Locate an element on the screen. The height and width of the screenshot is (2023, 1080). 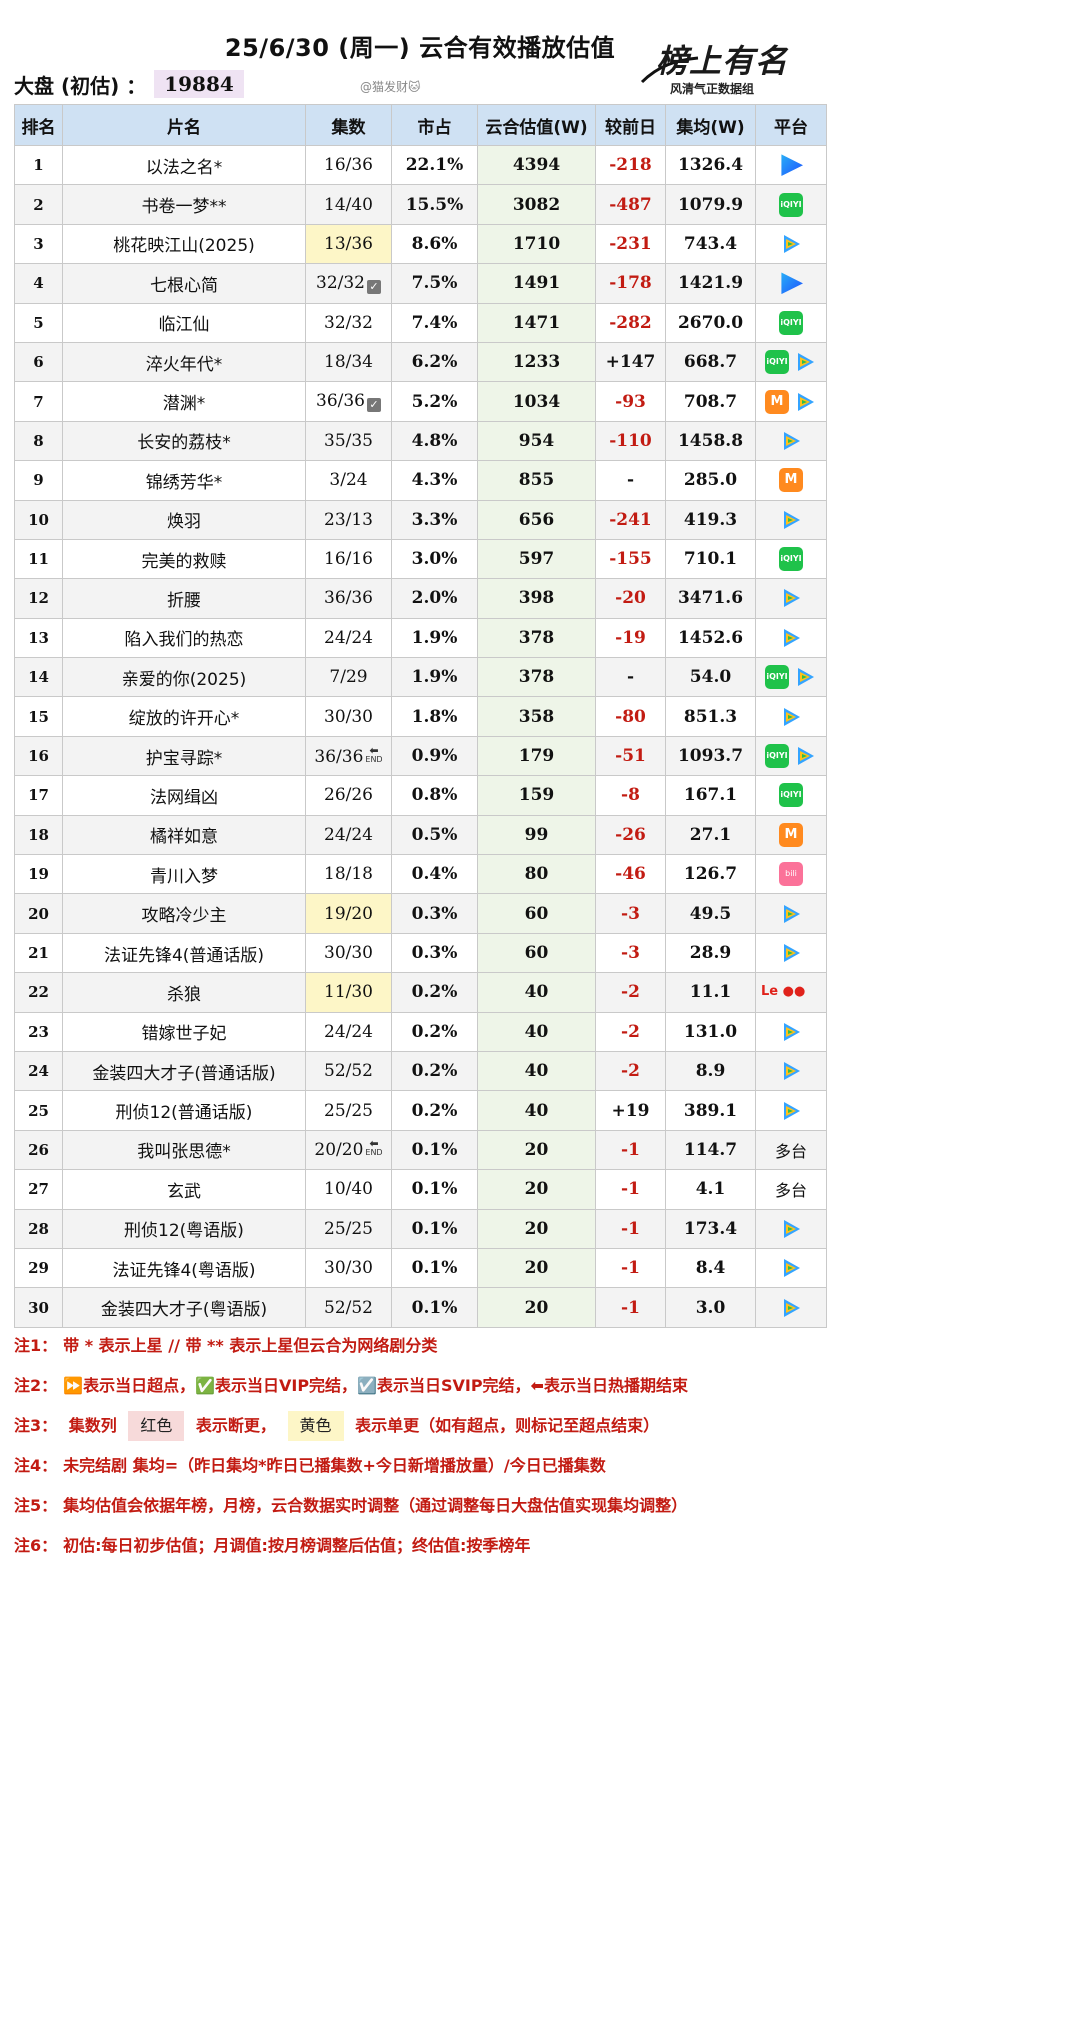
estimate-cell: 99 is located at coordinates (536, 835).